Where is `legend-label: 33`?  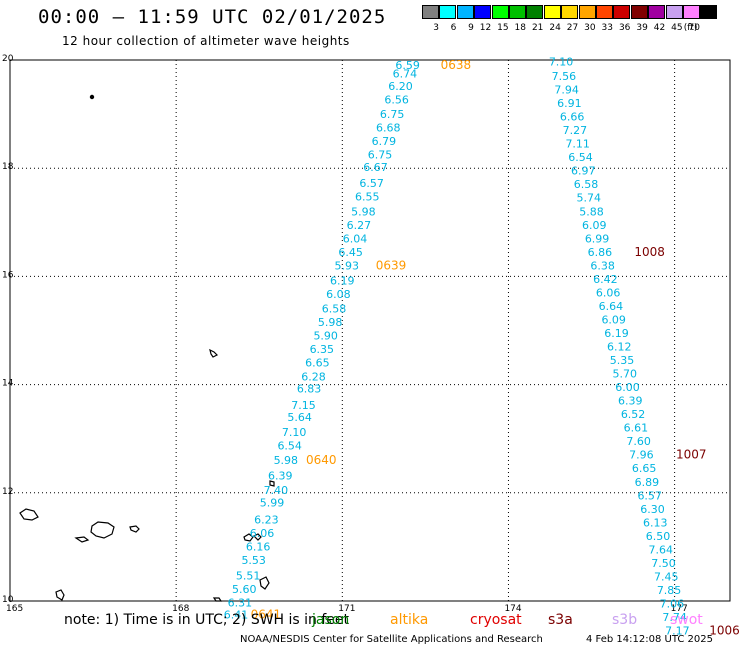
legend-label: 33 is located at coordinates (607, 28).